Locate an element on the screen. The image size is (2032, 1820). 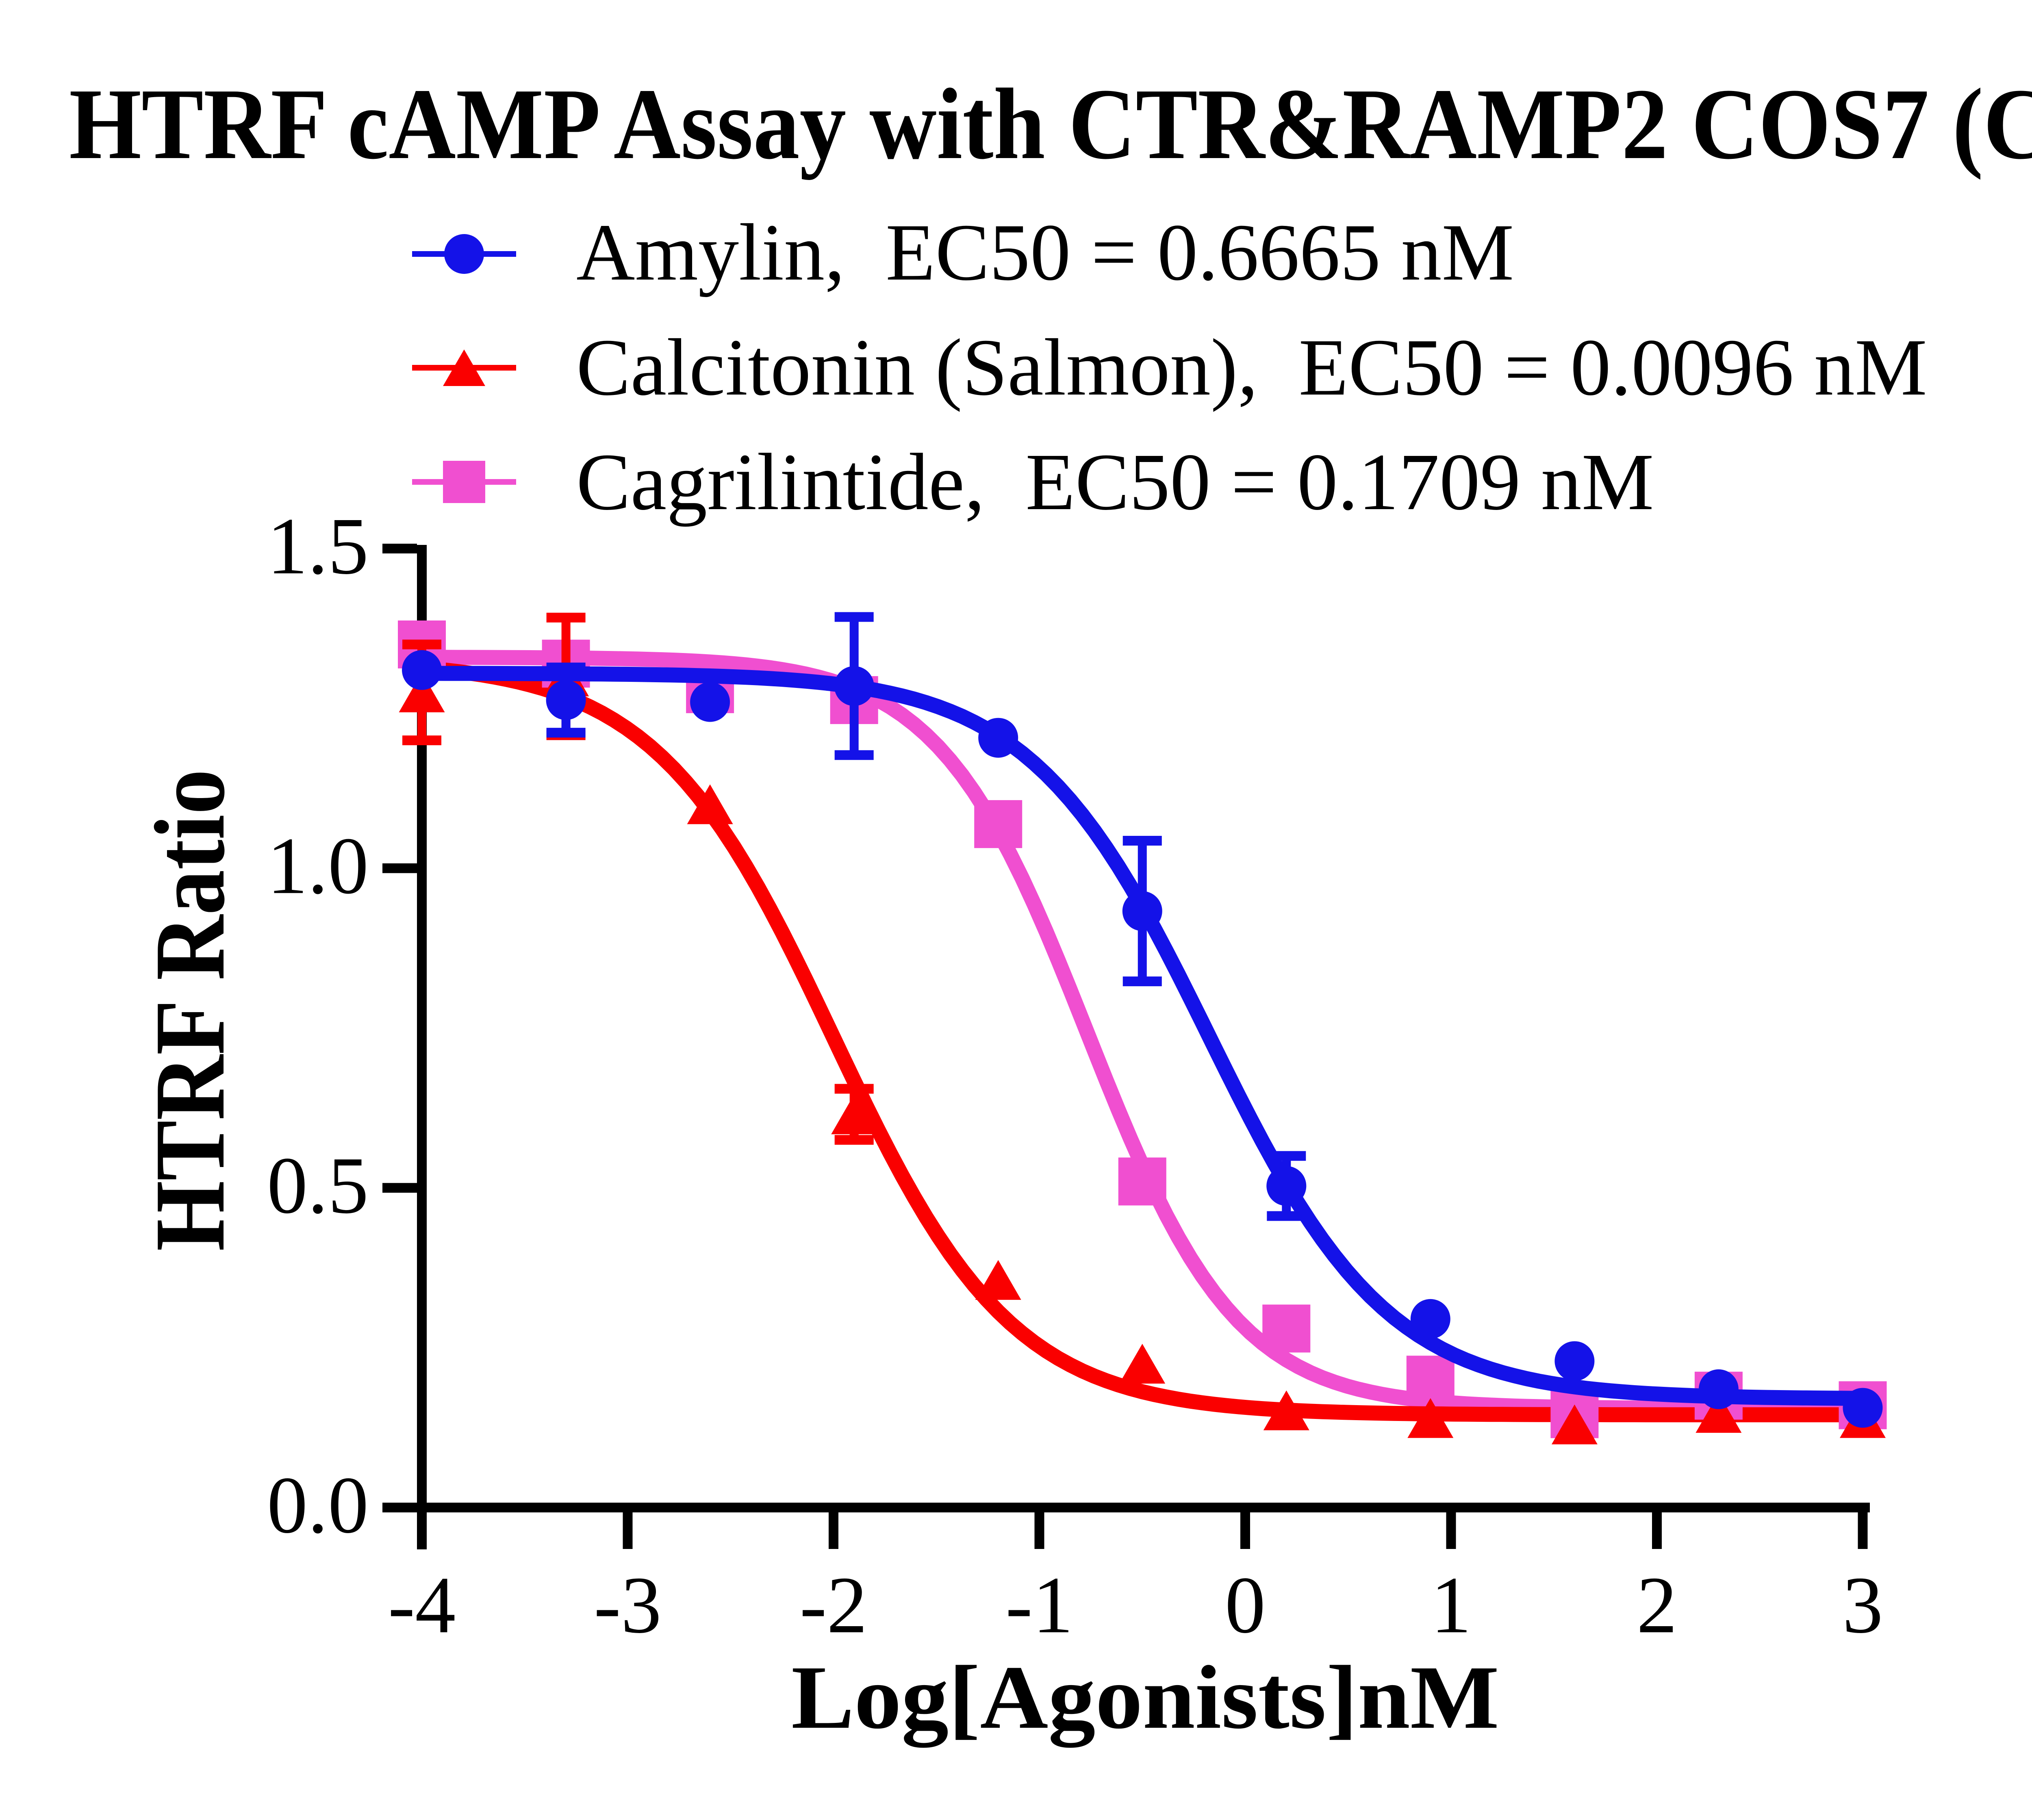
svg-text: 1 is located at coordinates (1451, 1605).